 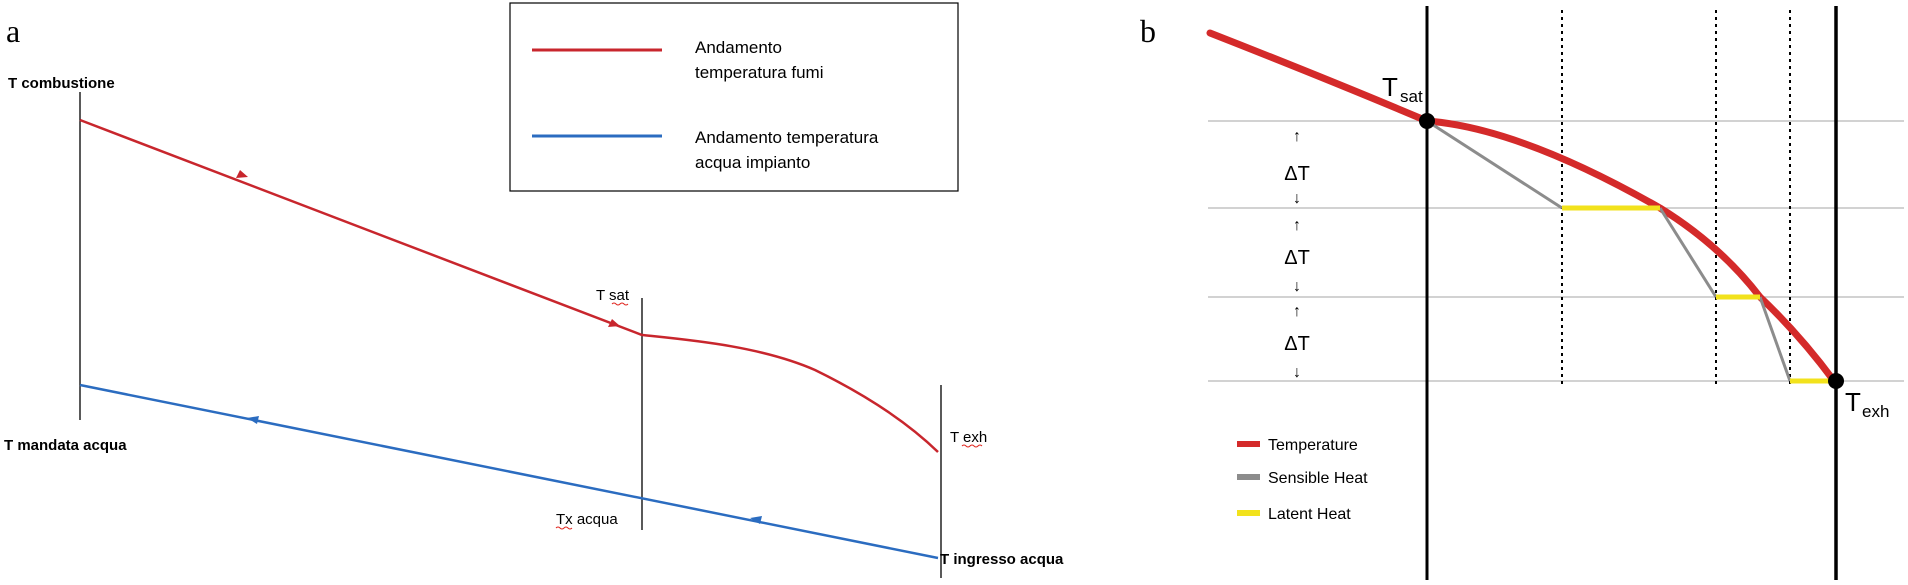 What do you see at coordinates (1853, 402) in the screenshot?
I see `label-t-exh-main: T` at bounding box center [1853, 402].